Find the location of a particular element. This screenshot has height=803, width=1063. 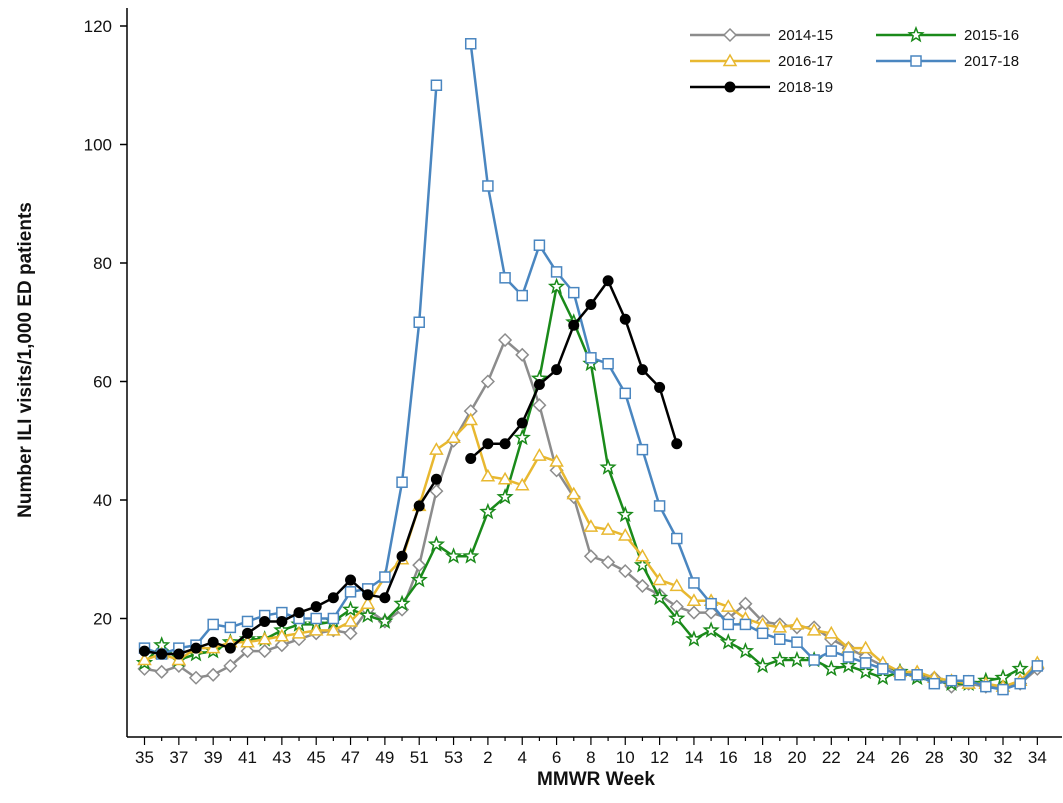

legend-label: 2017-18 is located at coordinates (991, 61).